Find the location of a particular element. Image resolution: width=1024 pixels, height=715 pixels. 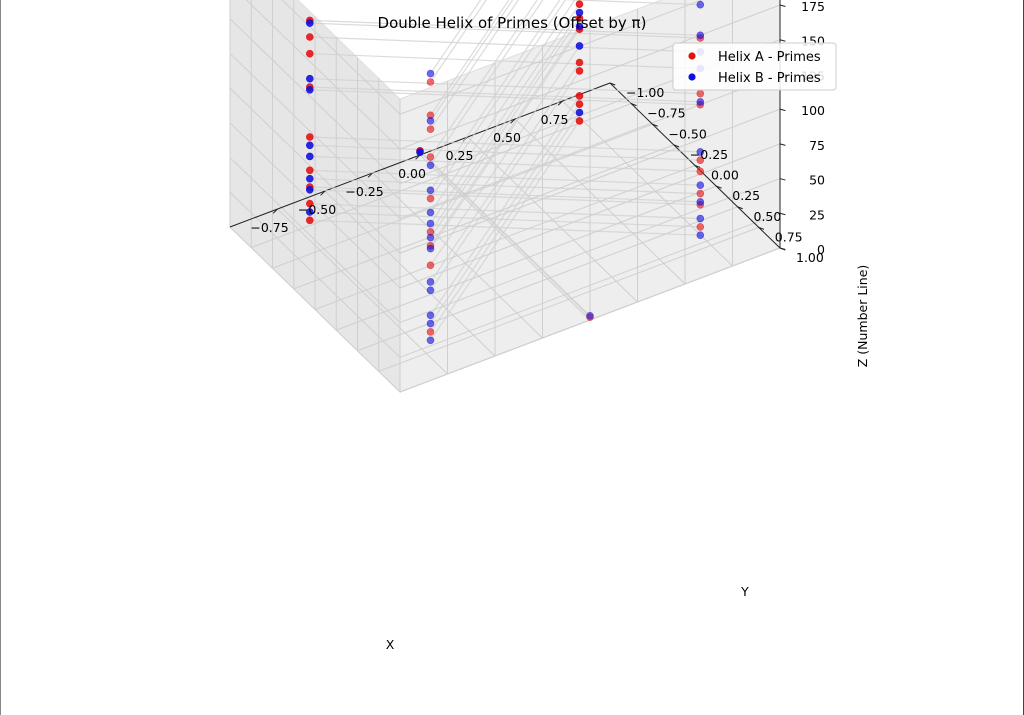

z-gridline-back is located at coordinates (590, 216).